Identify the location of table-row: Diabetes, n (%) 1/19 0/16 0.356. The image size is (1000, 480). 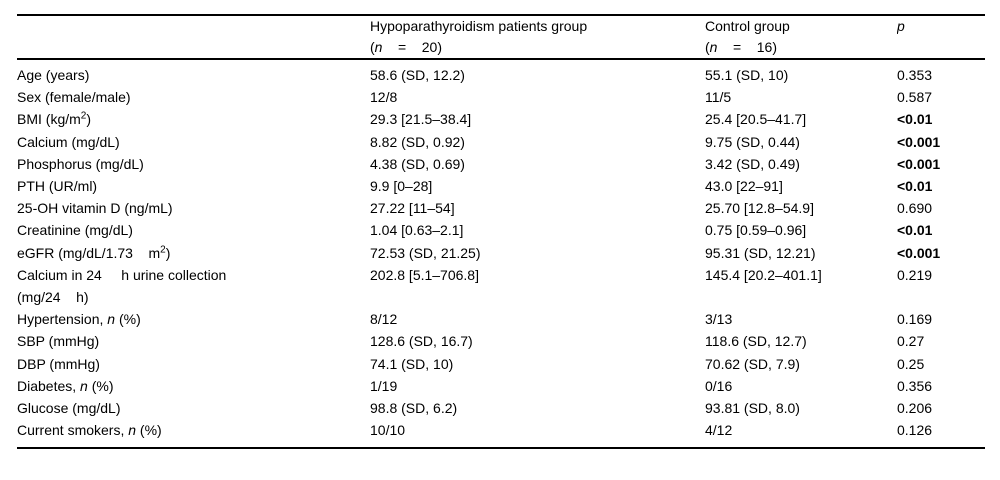
(501, 386).